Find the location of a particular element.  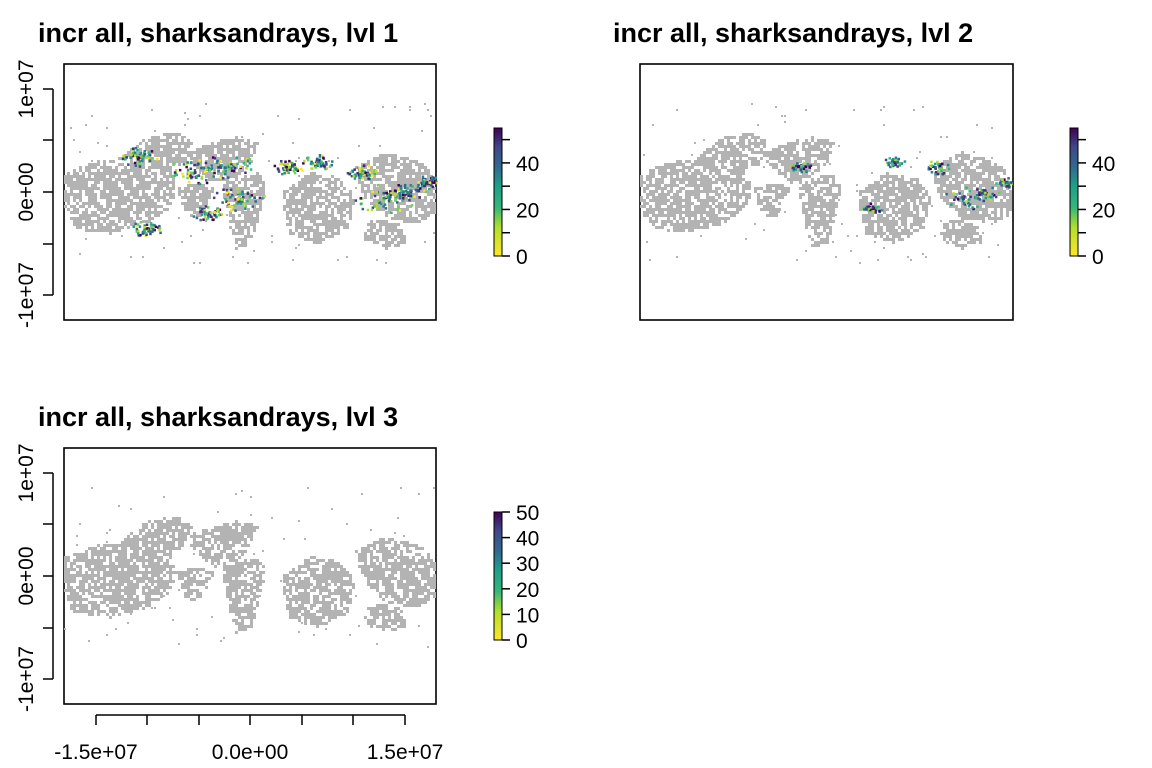

ocean-cells is located at coordinates (250, 183).